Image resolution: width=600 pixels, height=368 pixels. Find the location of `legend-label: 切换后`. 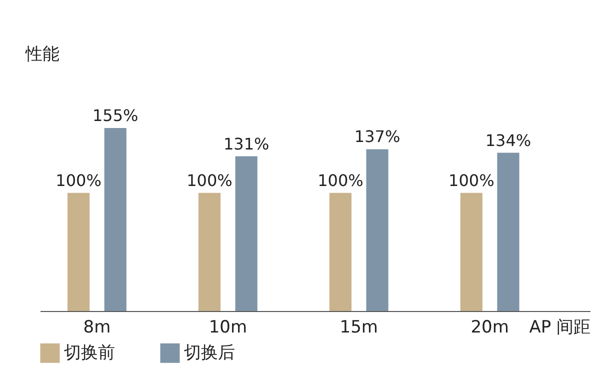

legend-label: 切换后 is located at coordinates (209, 353).